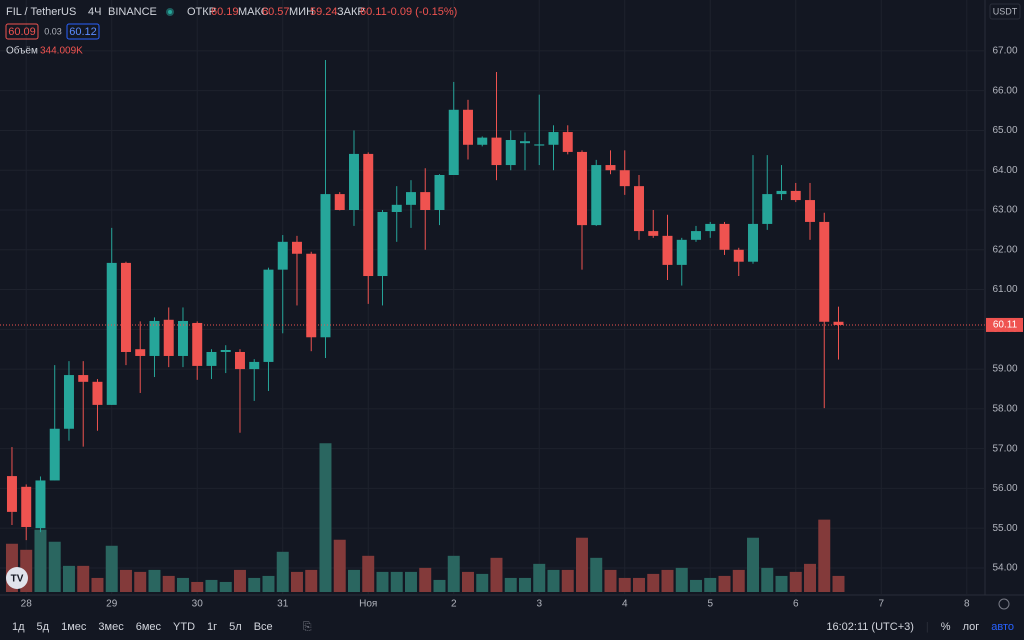 This screenshot has width=1024, height=640. What do you see at coordinates (1005, 11) in the screenshot?
I see `currency-box` at bounding box center [1005, 11].